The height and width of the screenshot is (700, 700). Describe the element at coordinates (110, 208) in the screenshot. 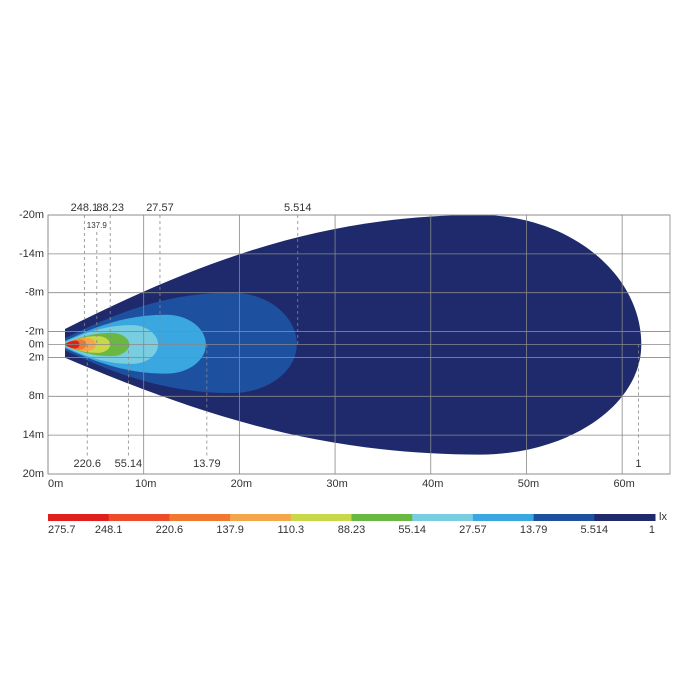

I see `annotation-label: 88.23` at that location.